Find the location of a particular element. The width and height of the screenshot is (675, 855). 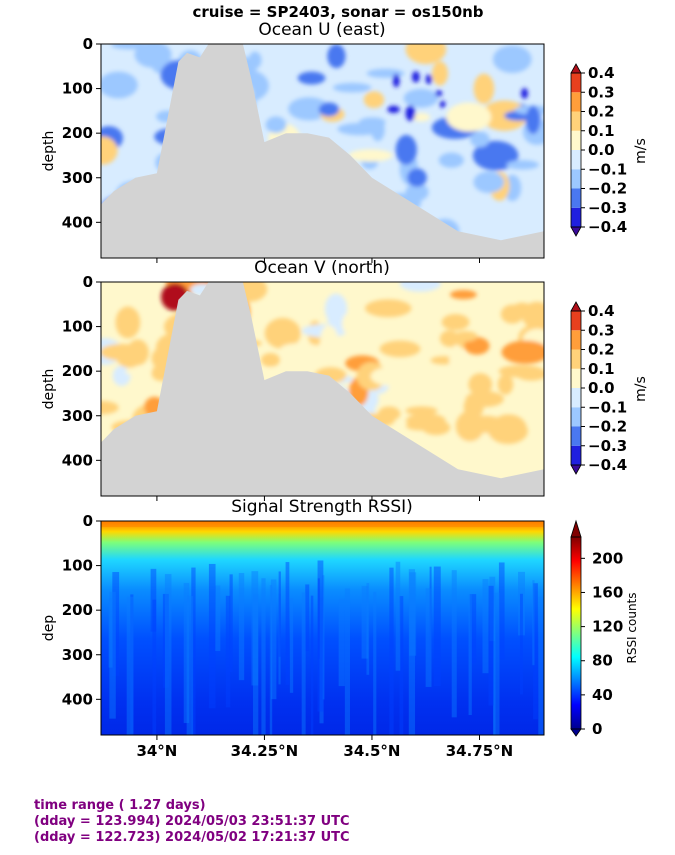

v-colorbar: 0.40.3 0.20.10.0−0.1 −0.2−0.3−0.4 is located at coordinates (598, 388).